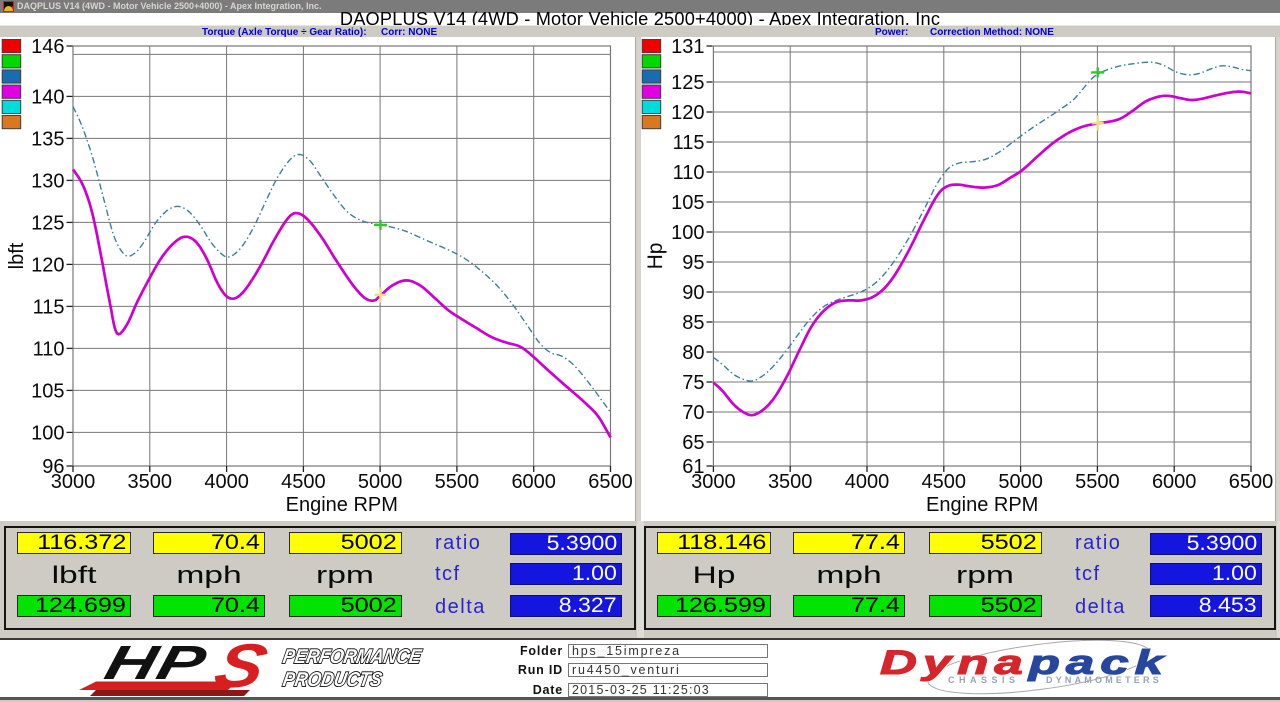 The width and height of the screenshot is (1280, 702). I want to click on svg-text: 61, so click(693, 467).